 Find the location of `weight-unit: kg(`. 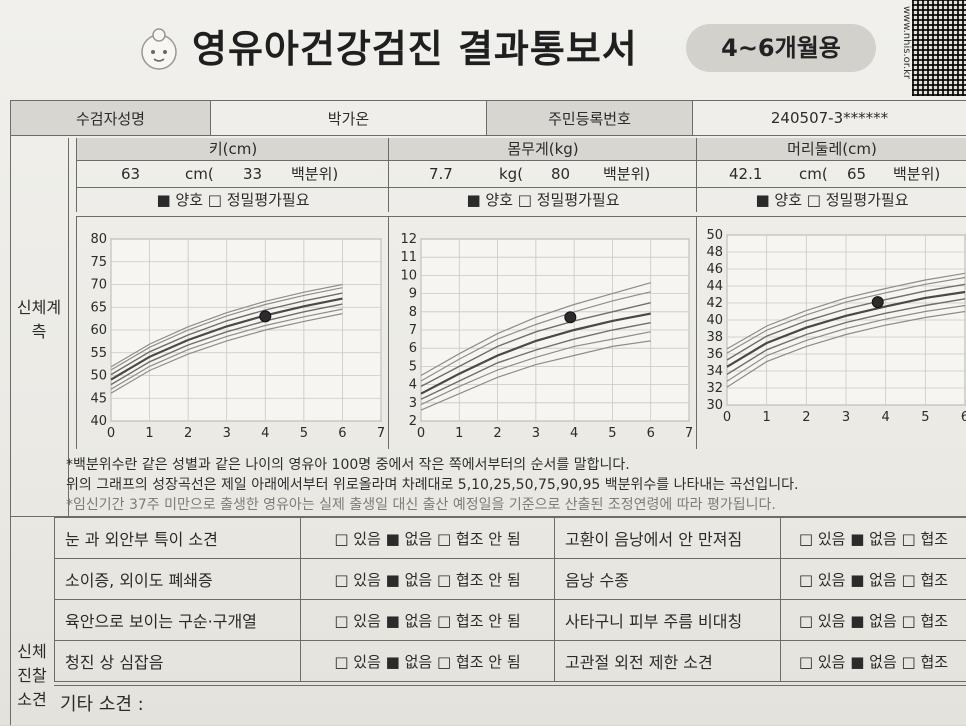

weight-unit: kg( is located at coordinates (511, 174).